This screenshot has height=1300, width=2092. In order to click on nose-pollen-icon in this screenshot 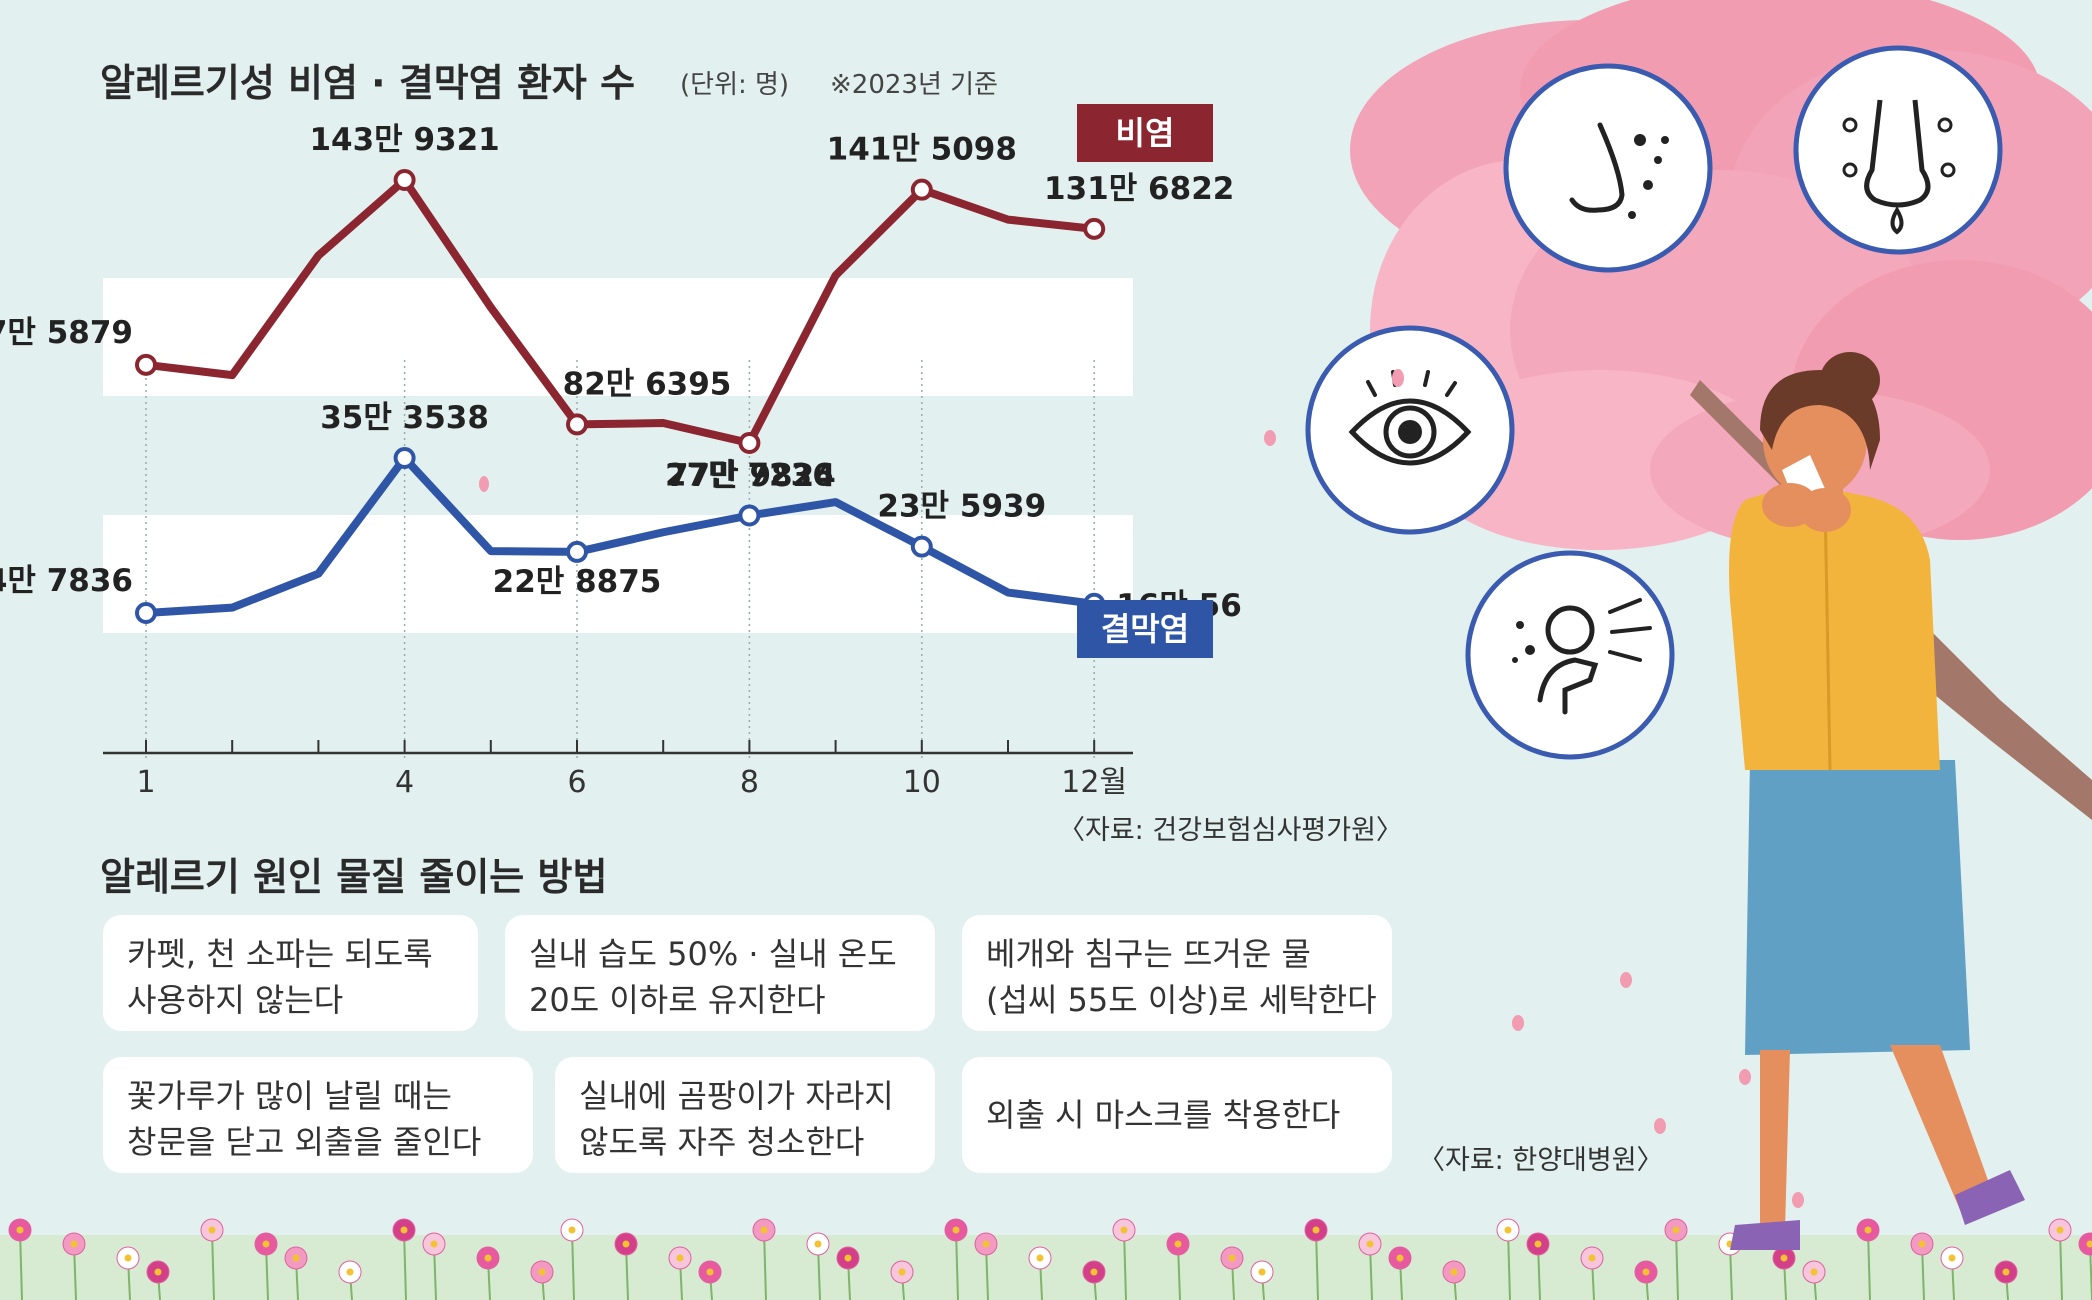, I will do `click(1608, 168)`.